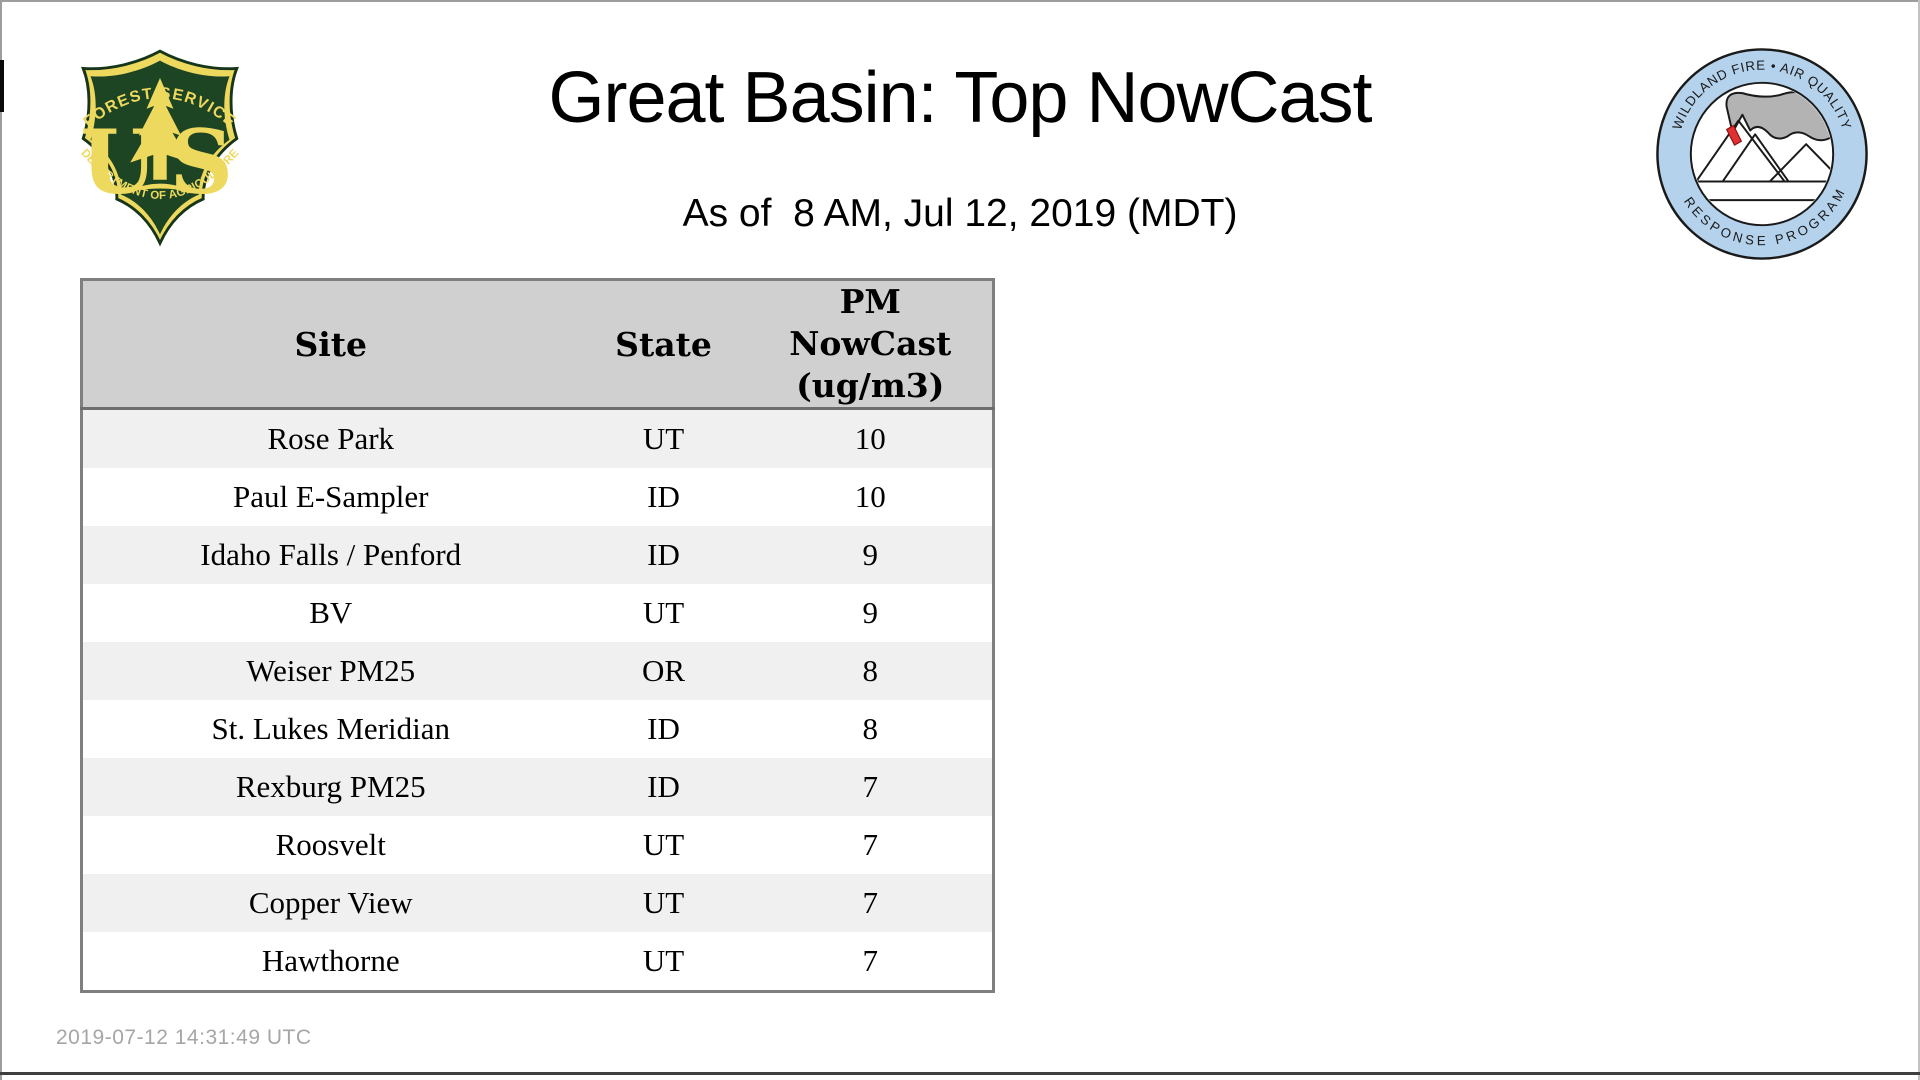 This screenshot has width=1920, height=1080. Describe the element at coordinates (870, 385) in the screenshot. I see `pm-header-line-3: (ug/m3)` at that location.